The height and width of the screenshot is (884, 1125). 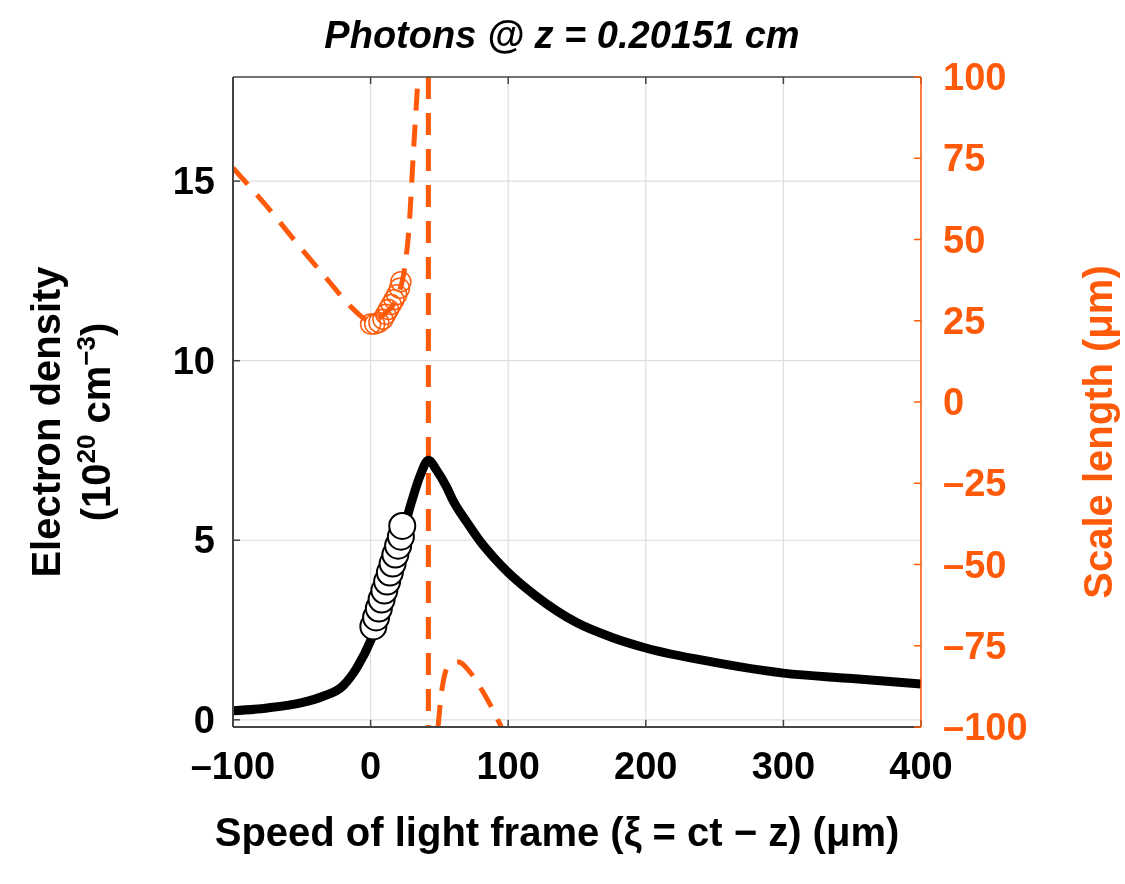 What do you see at coordinates (193, 360) in the screenshot?
I see `y-tick-label: 10` at bounding box center [193, 360].